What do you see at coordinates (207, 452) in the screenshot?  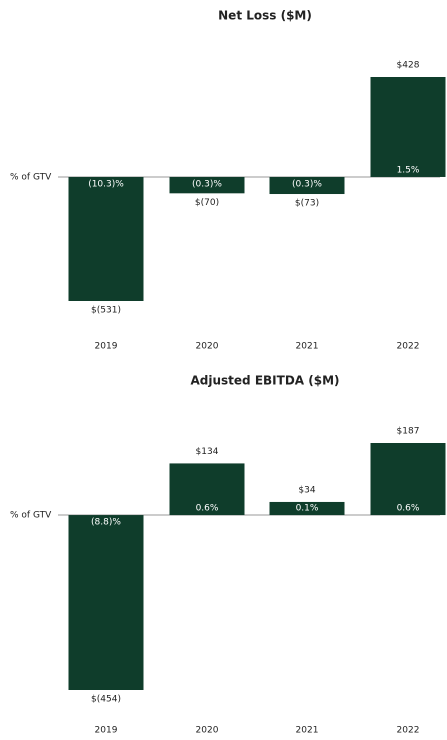 I see `value-label: $134` at bounding box center [207, 452].